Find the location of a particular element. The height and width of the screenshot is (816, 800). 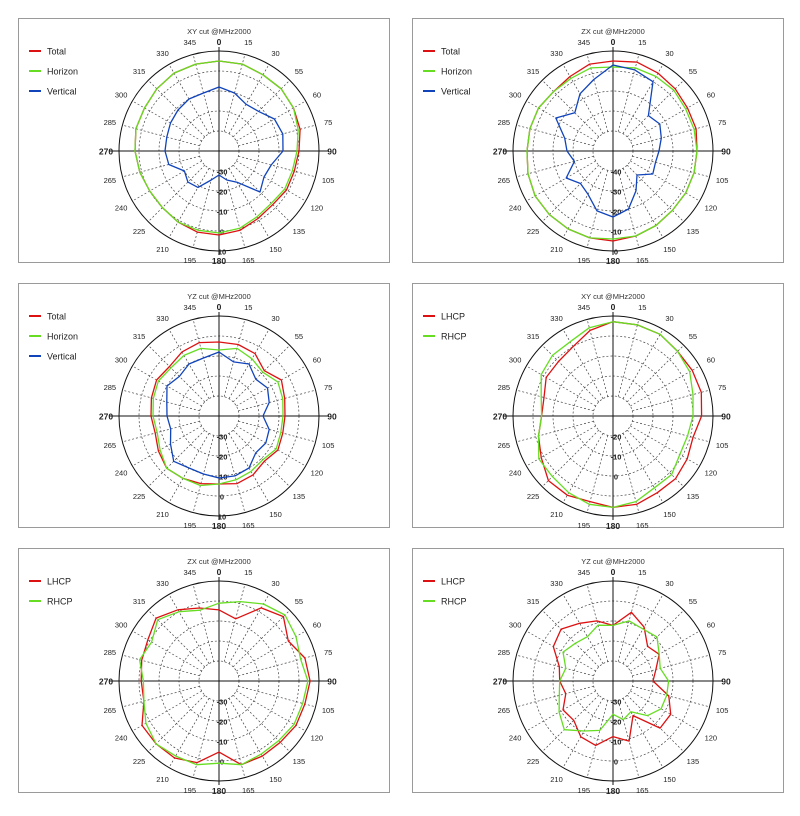

series-line-lhcp is located at coordinates (620, 415).